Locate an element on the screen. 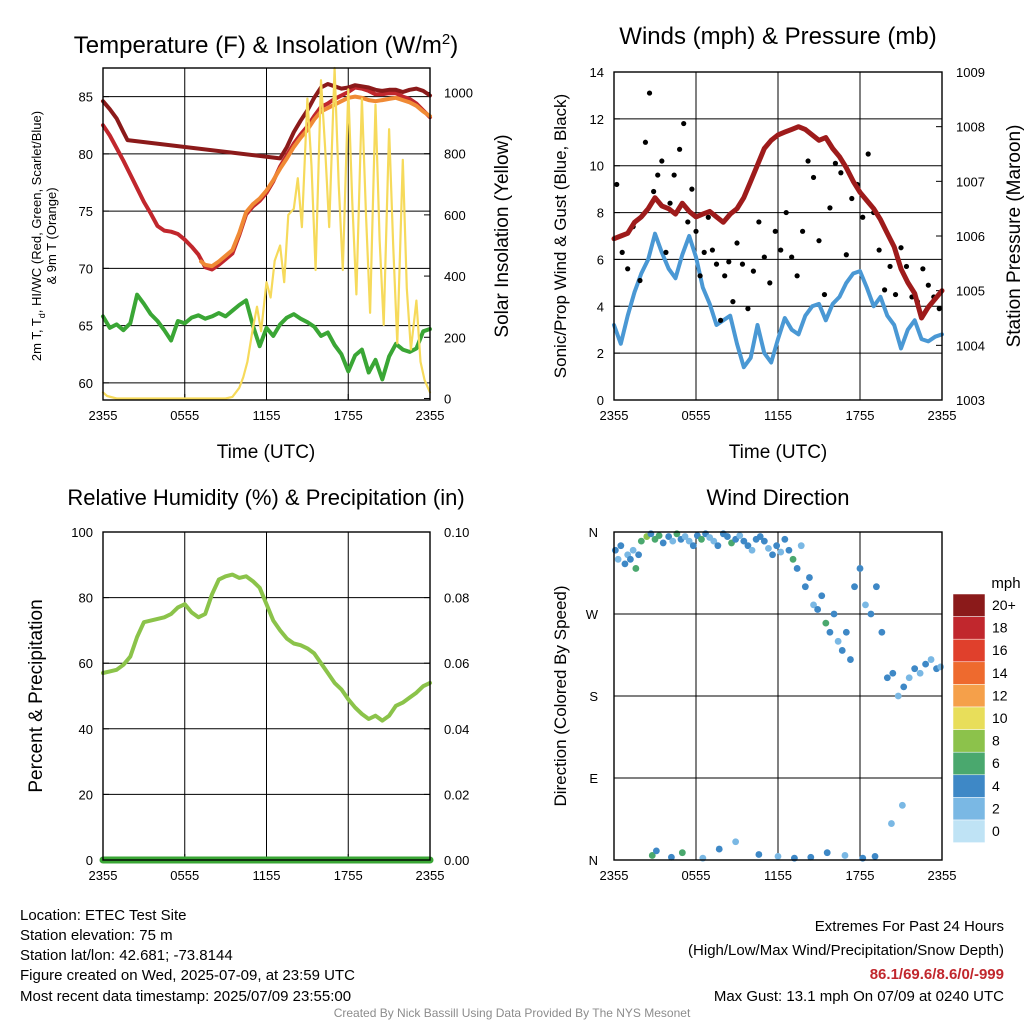  temp-y2-tick-label: 400 is located at coordinates (455, 276).